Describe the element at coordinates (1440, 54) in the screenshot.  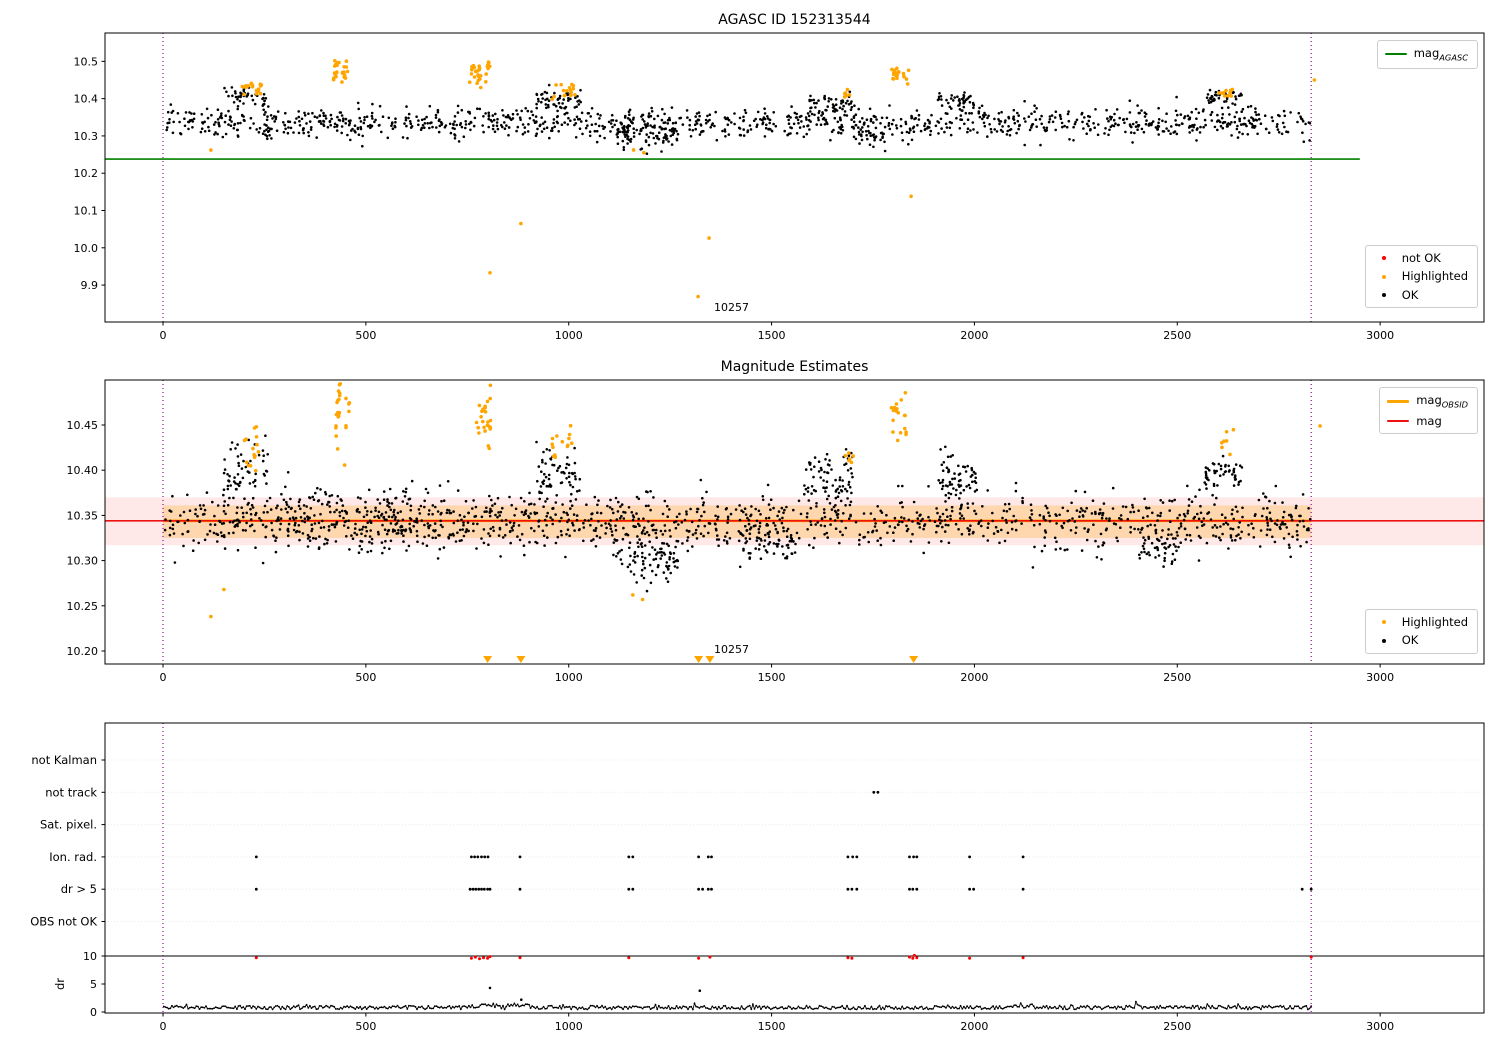
I see `legend-label: magAGASC` at that location.